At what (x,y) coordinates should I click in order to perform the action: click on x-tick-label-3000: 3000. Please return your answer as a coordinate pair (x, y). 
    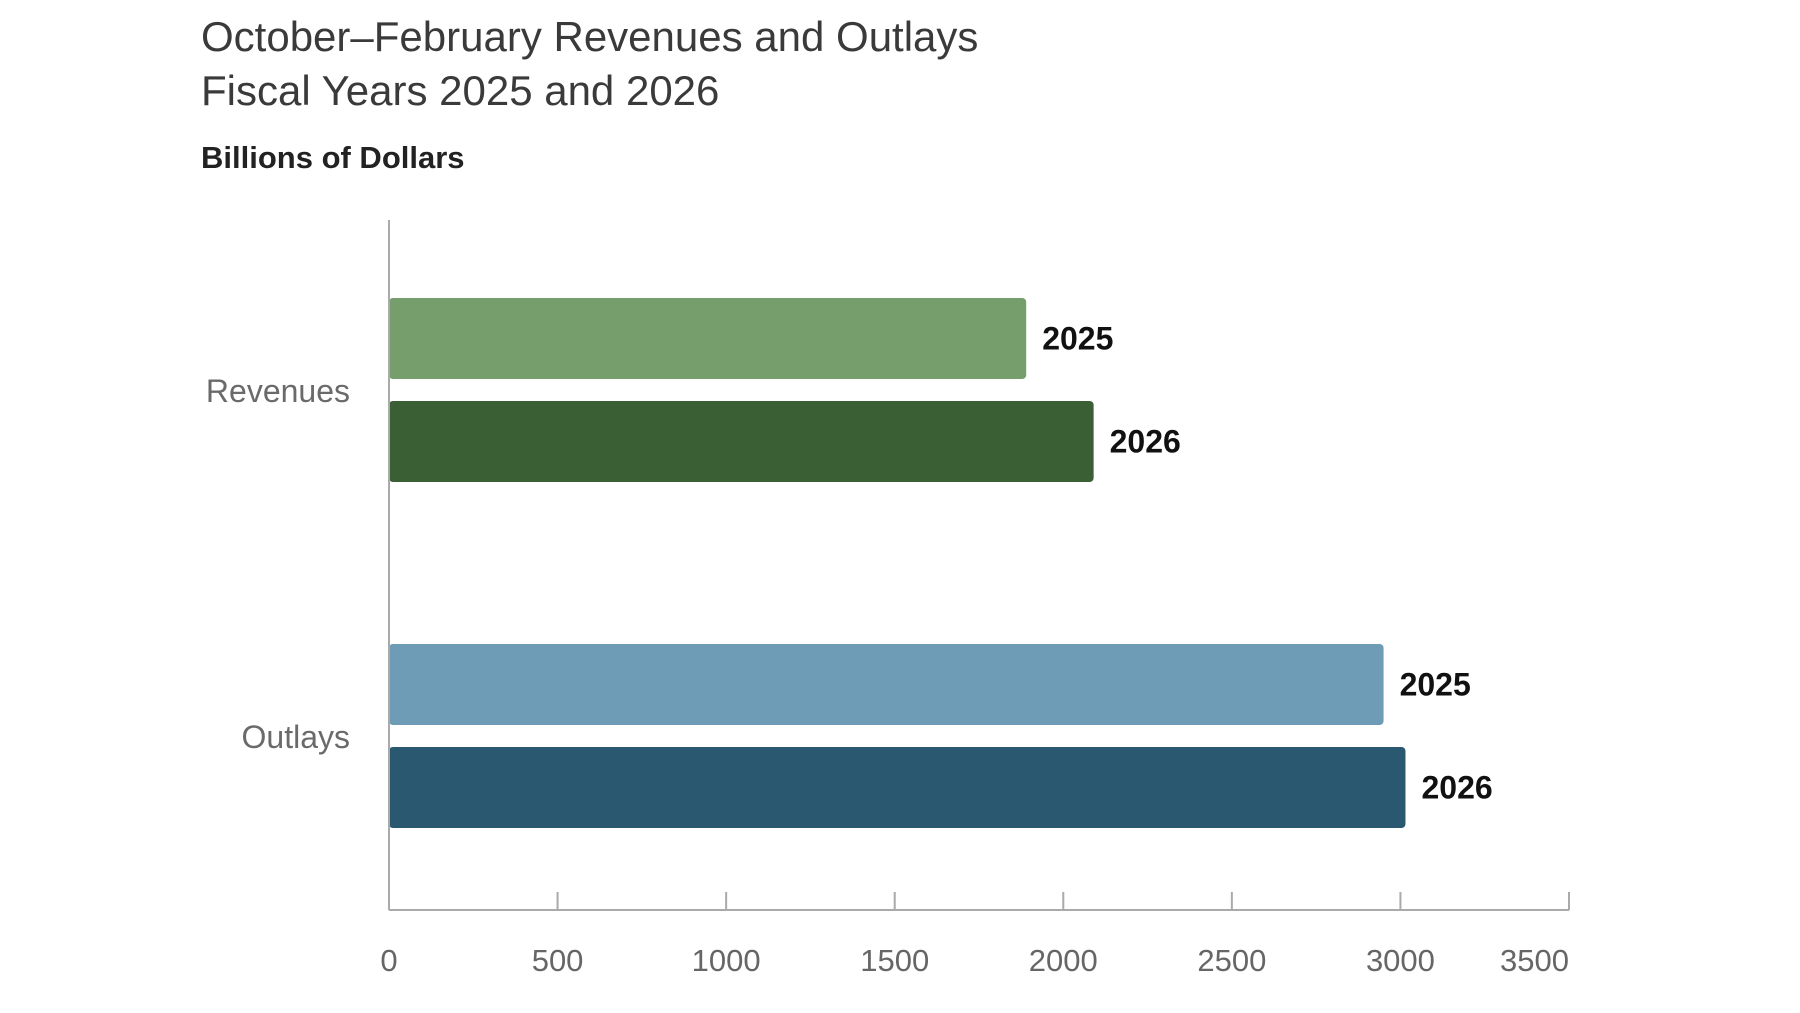
    Looking at the image, I should click on (1400, 960).